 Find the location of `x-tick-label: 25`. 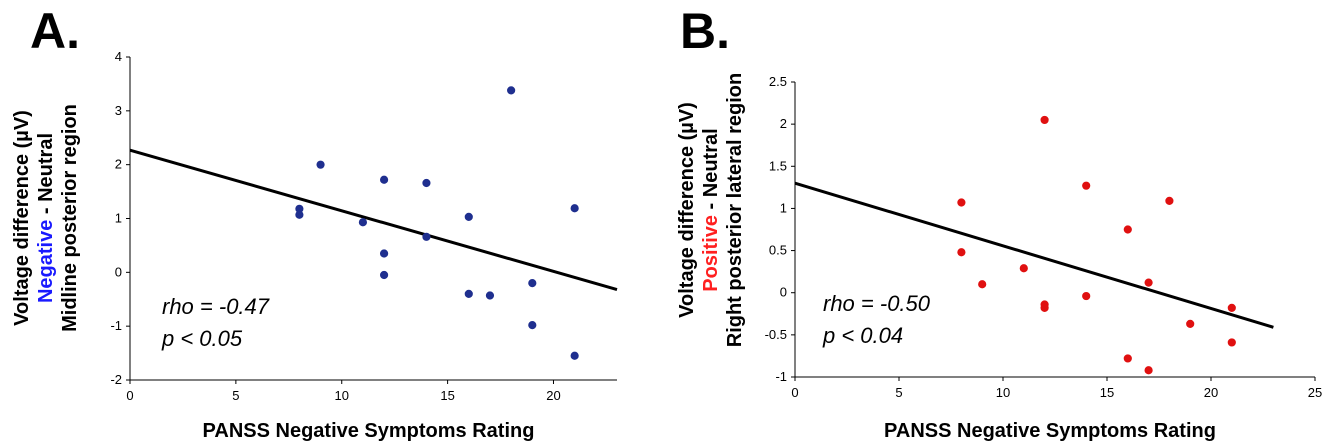

x-tick-label: 25 is located at coordinates (1315, 392).